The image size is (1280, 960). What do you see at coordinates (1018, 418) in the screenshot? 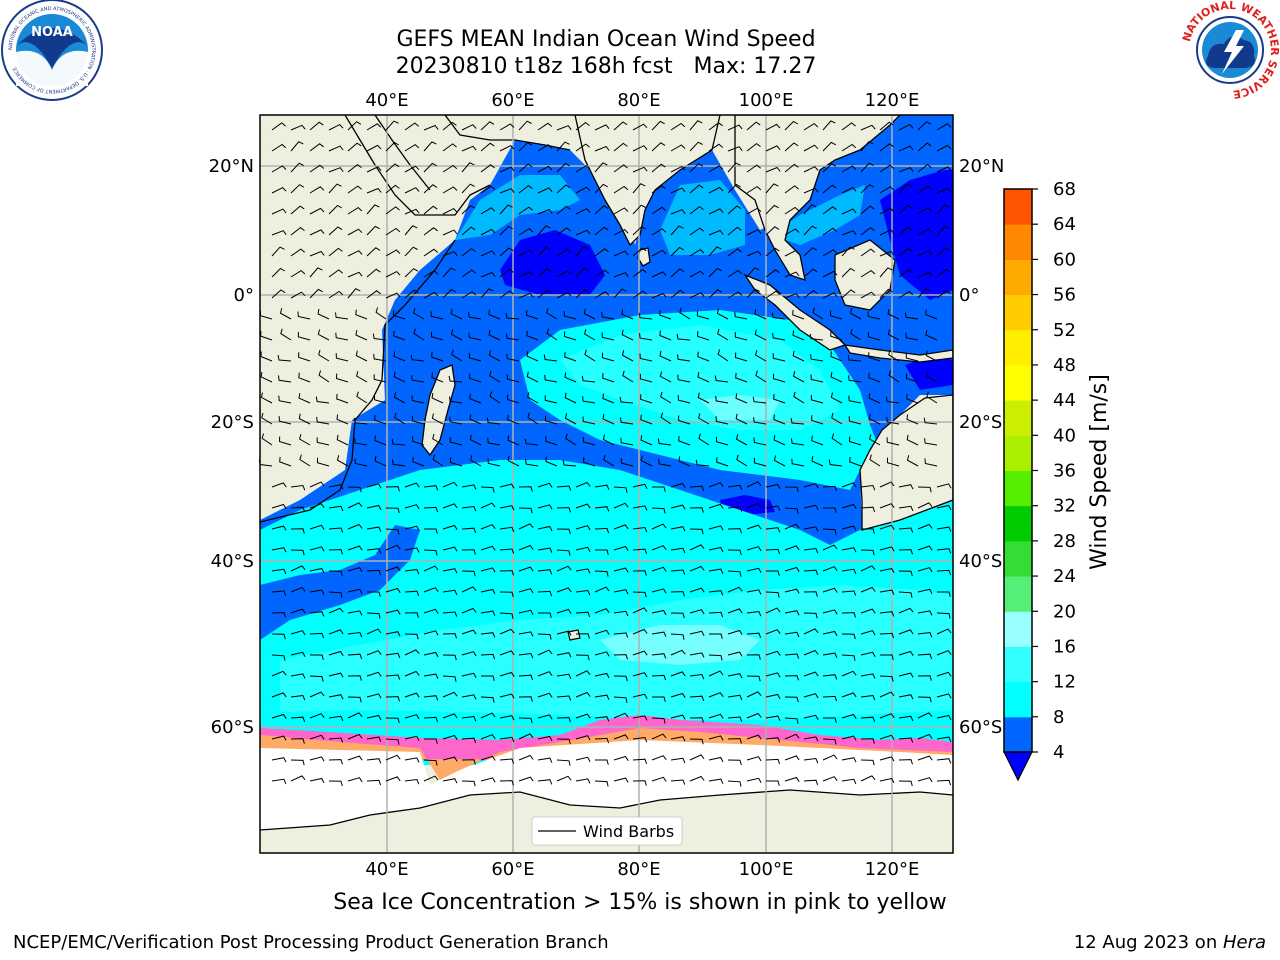
I see `colorbar-segment` at bounding box center [1018, 418].